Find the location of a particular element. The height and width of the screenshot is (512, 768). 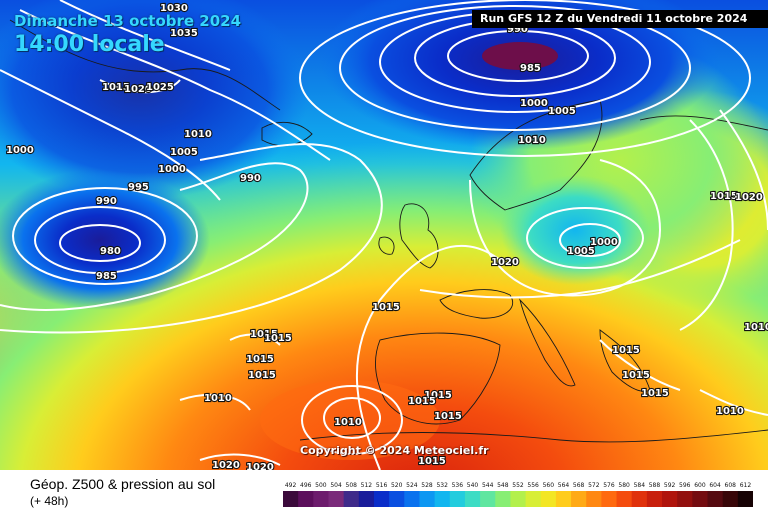

scale-label: 556 is located at coordinates (533, 485).